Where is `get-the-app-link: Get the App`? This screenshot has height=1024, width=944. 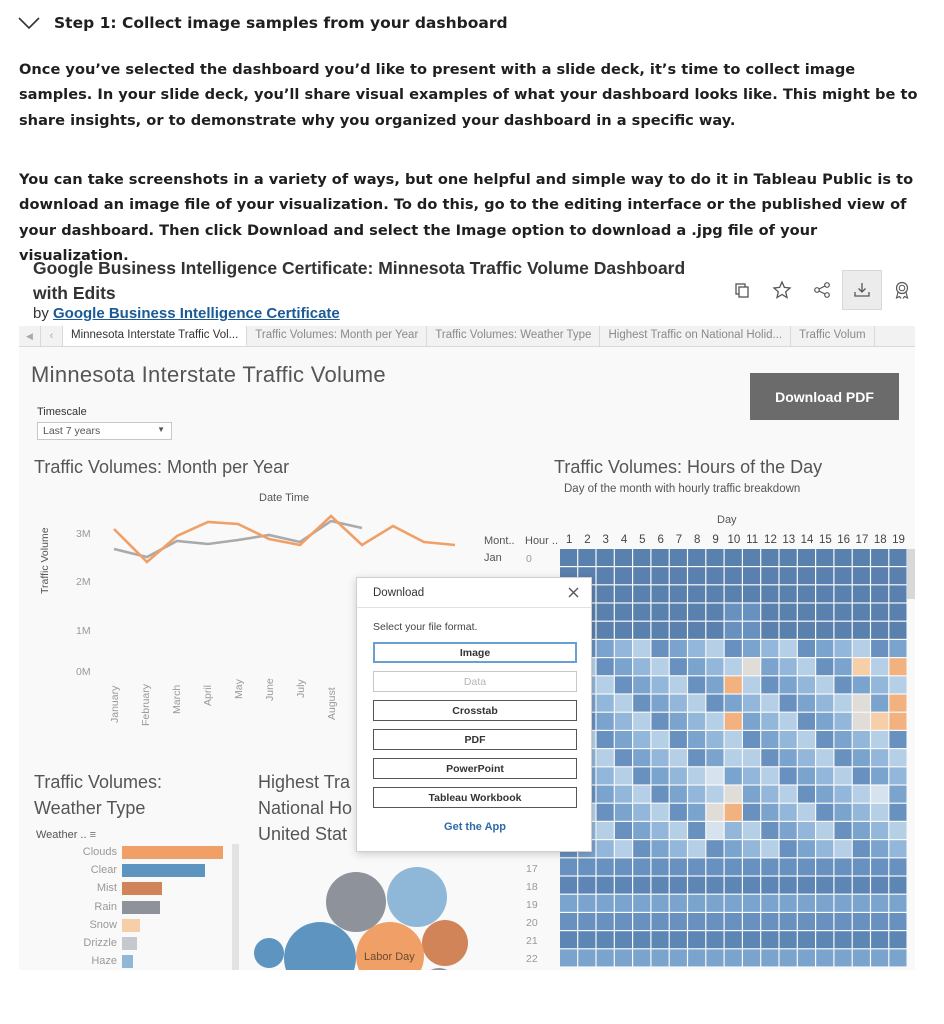 get-the-app-link: Get the App is located at coordinates (475, 827).